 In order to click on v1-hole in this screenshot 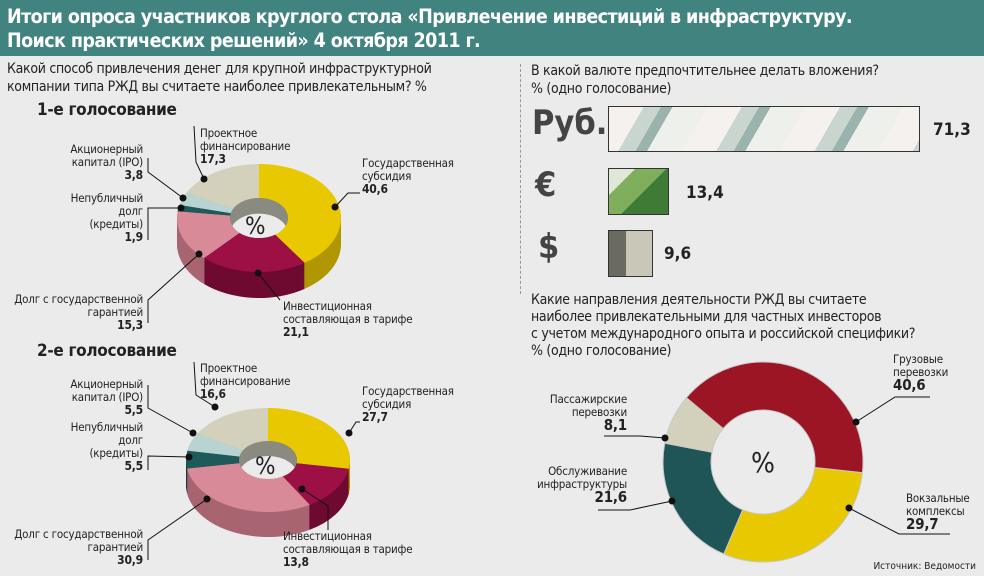, I will do `click(259, 225)`.